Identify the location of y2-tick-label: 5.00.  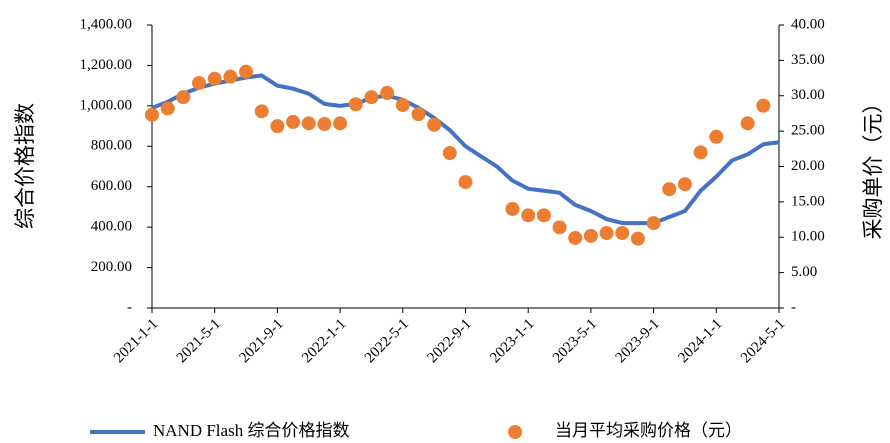
(804, 272).